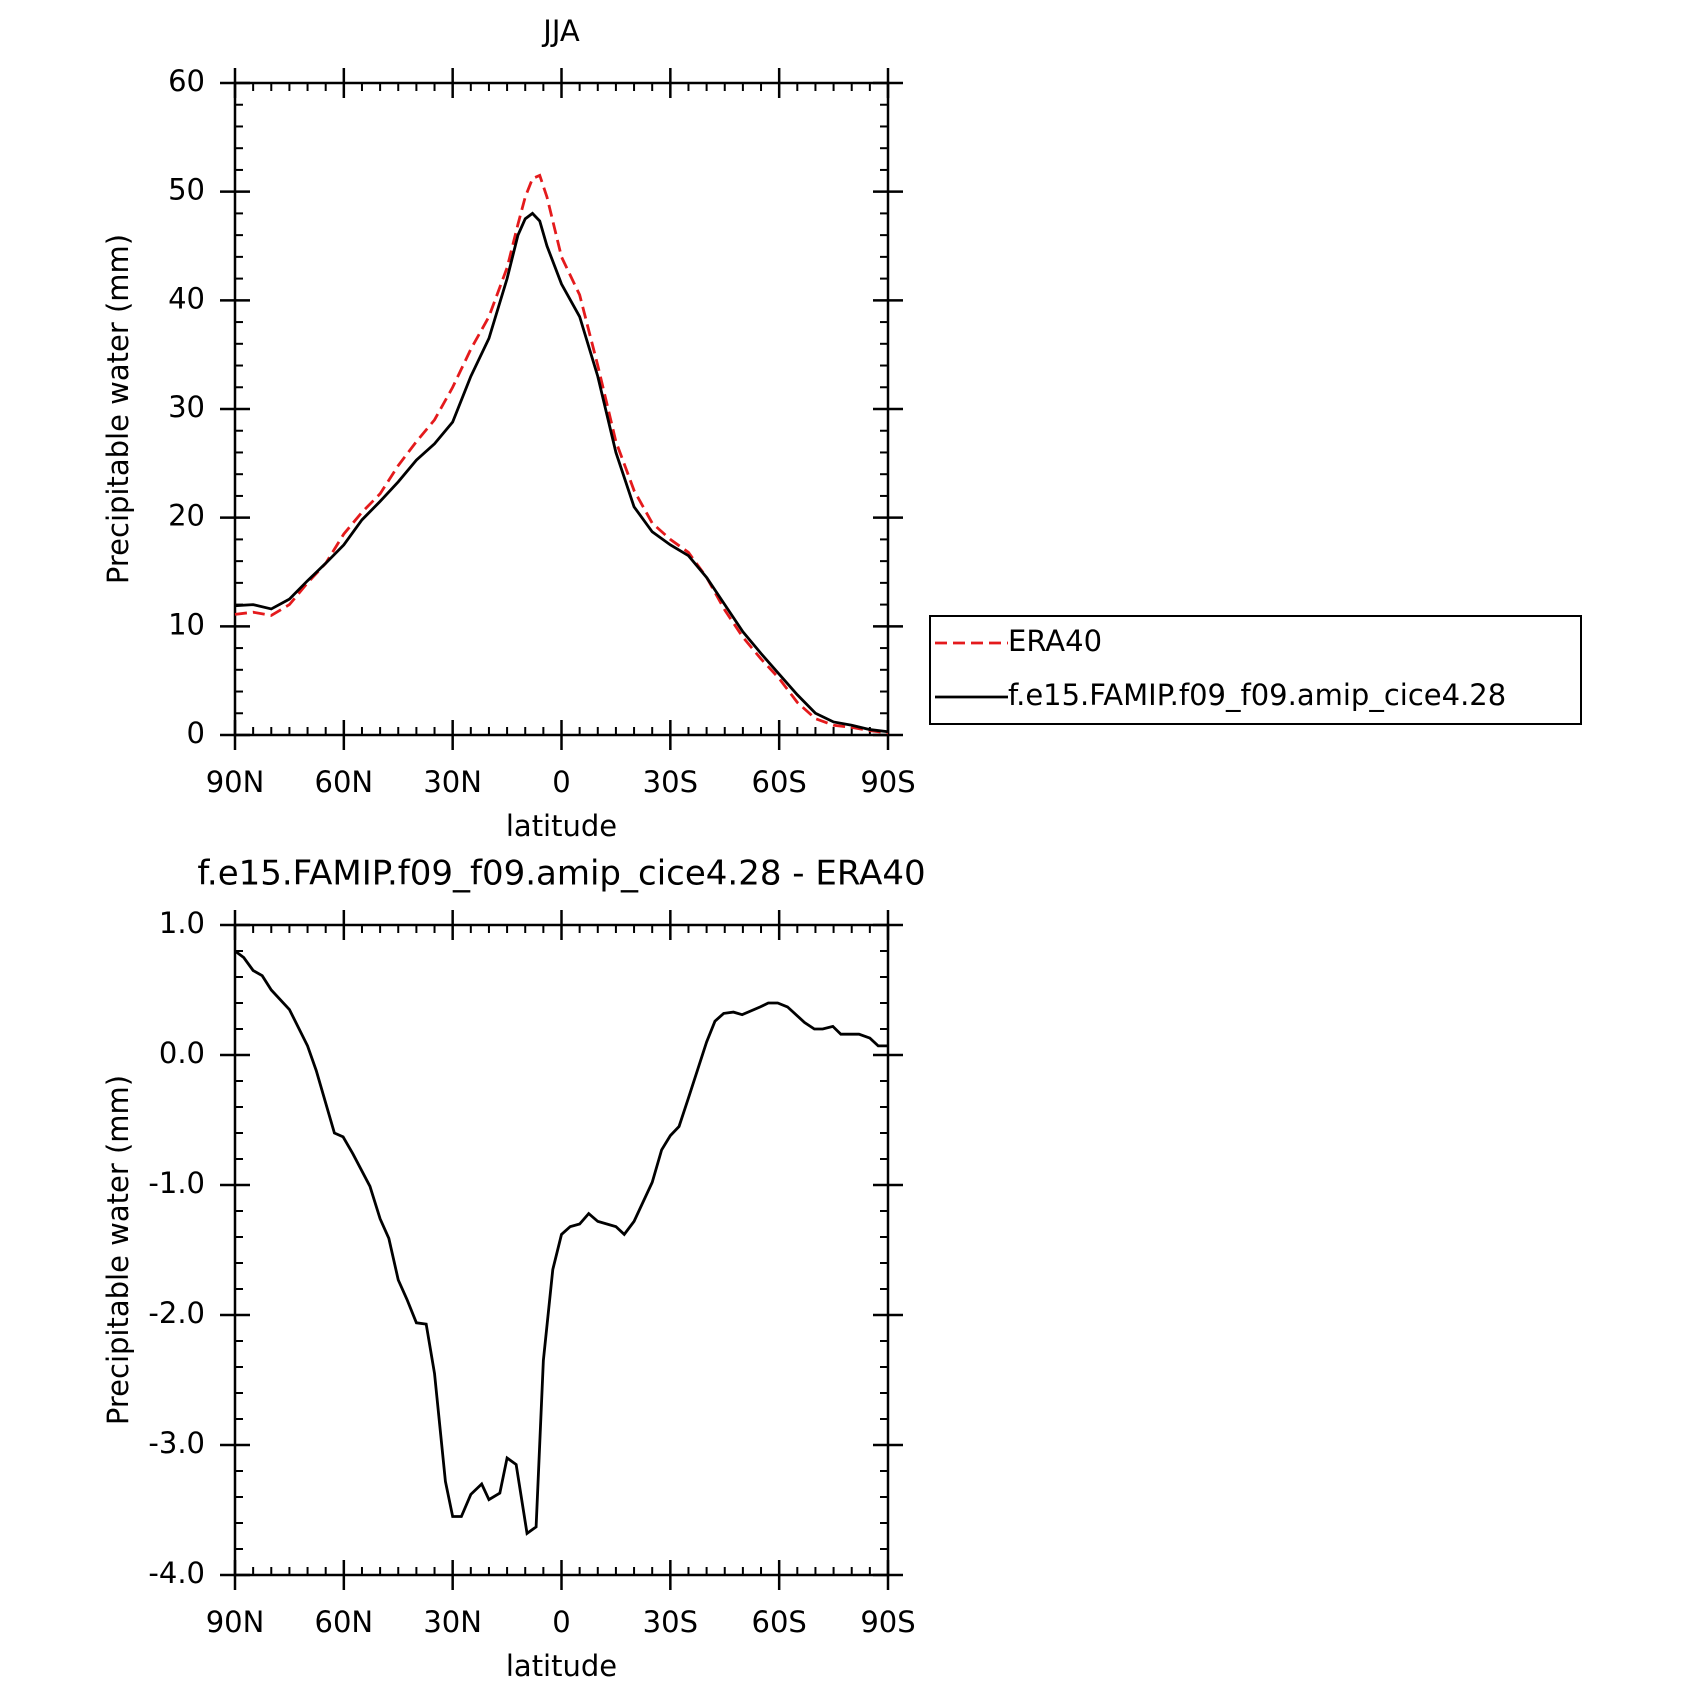 The height and width of the screenshot is (1691, 1685). I want to click on legend-label: ERA40, so click(1055, 641).